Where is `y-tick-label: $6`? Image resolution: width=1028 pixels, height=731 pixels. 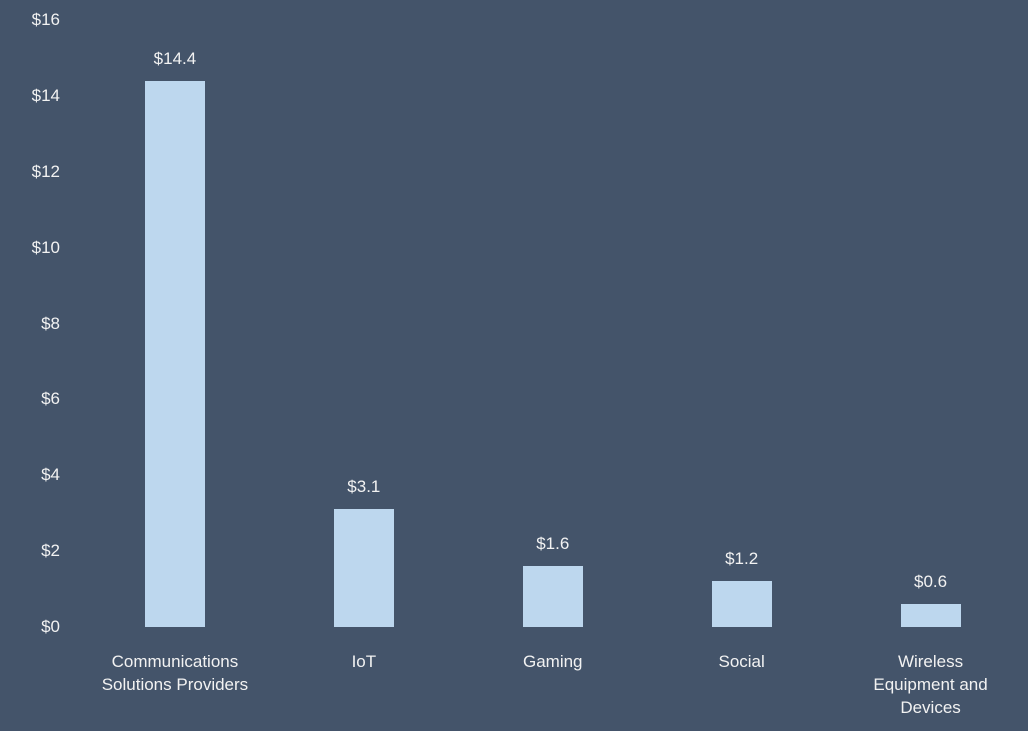 y-tick-label: $6 is located at coordinates (50, 399).